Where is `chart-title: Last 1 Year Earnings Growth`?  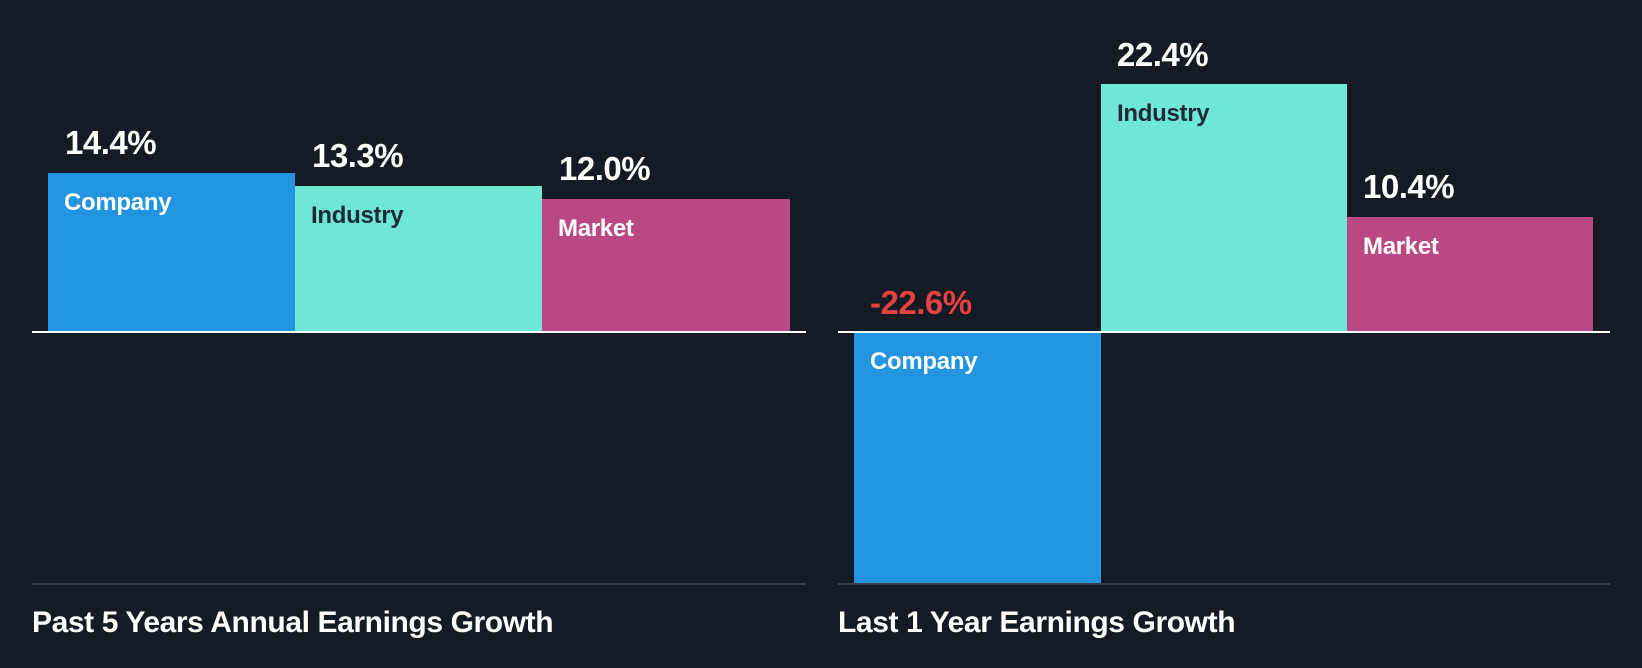 chart-title: Last 1 Year Earnings Growth is located at coordinates (1037, 622).